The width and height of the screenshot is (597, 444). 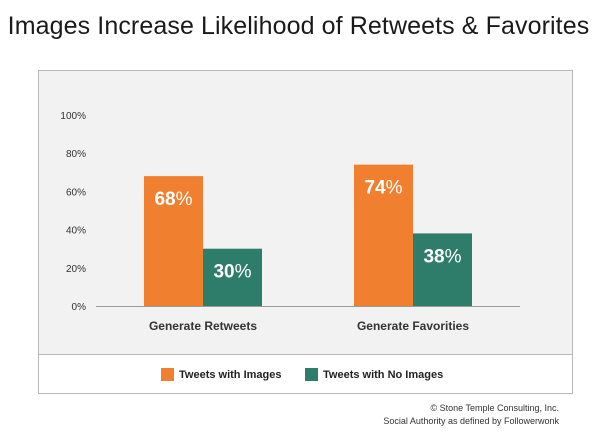 I want to click on legend-item-no-images: Tweets with No Images, so click(x=374, y=374).